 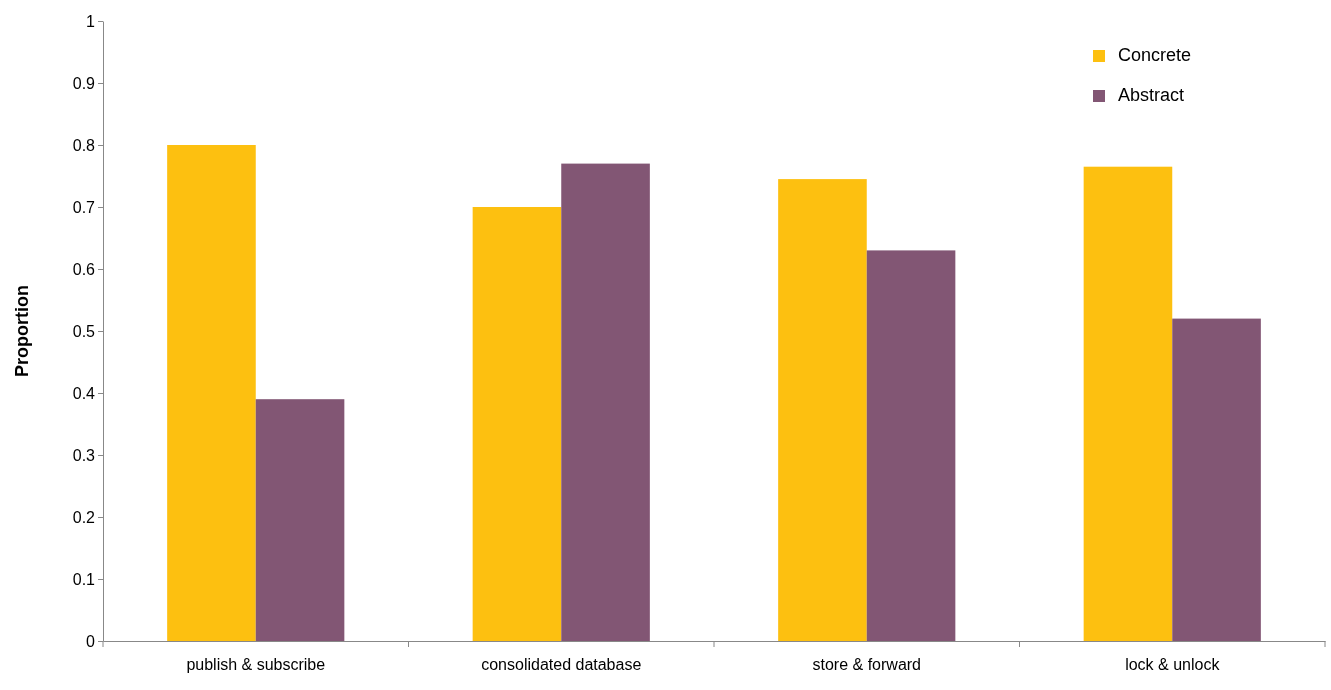 I want to click on y-tick-label: 0.6, so click(x=84, y=269).